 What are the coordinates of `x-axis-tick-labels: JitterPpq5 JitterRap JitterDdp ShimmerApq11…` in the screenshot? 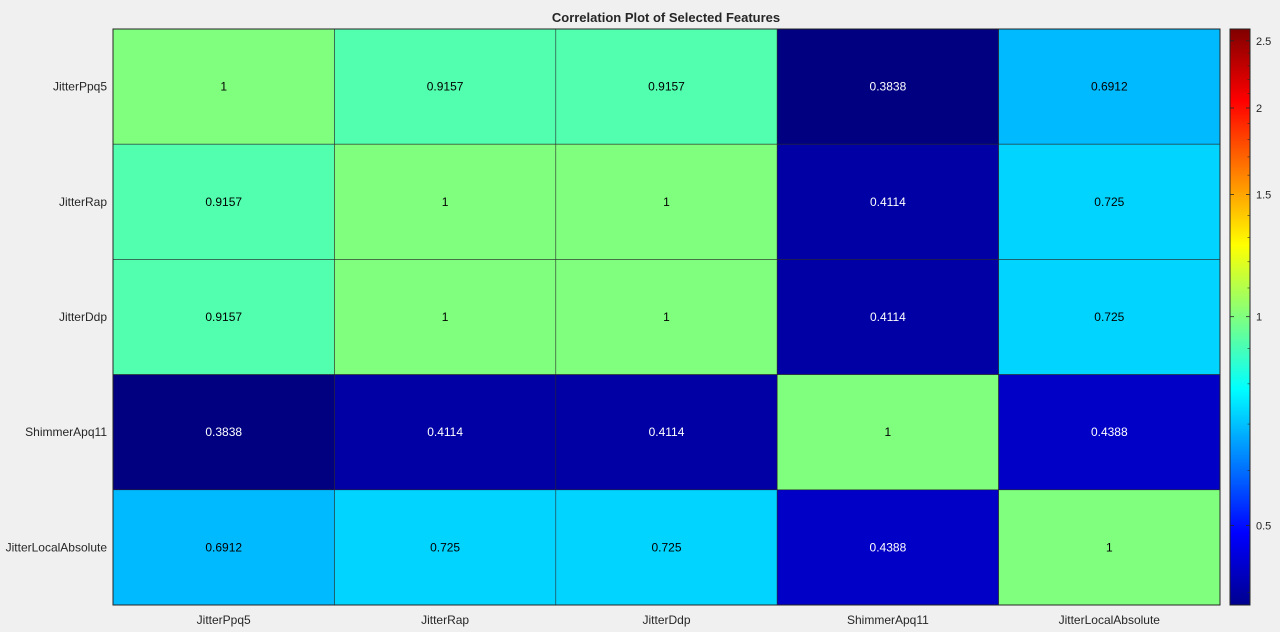 It's located at (679, 620).